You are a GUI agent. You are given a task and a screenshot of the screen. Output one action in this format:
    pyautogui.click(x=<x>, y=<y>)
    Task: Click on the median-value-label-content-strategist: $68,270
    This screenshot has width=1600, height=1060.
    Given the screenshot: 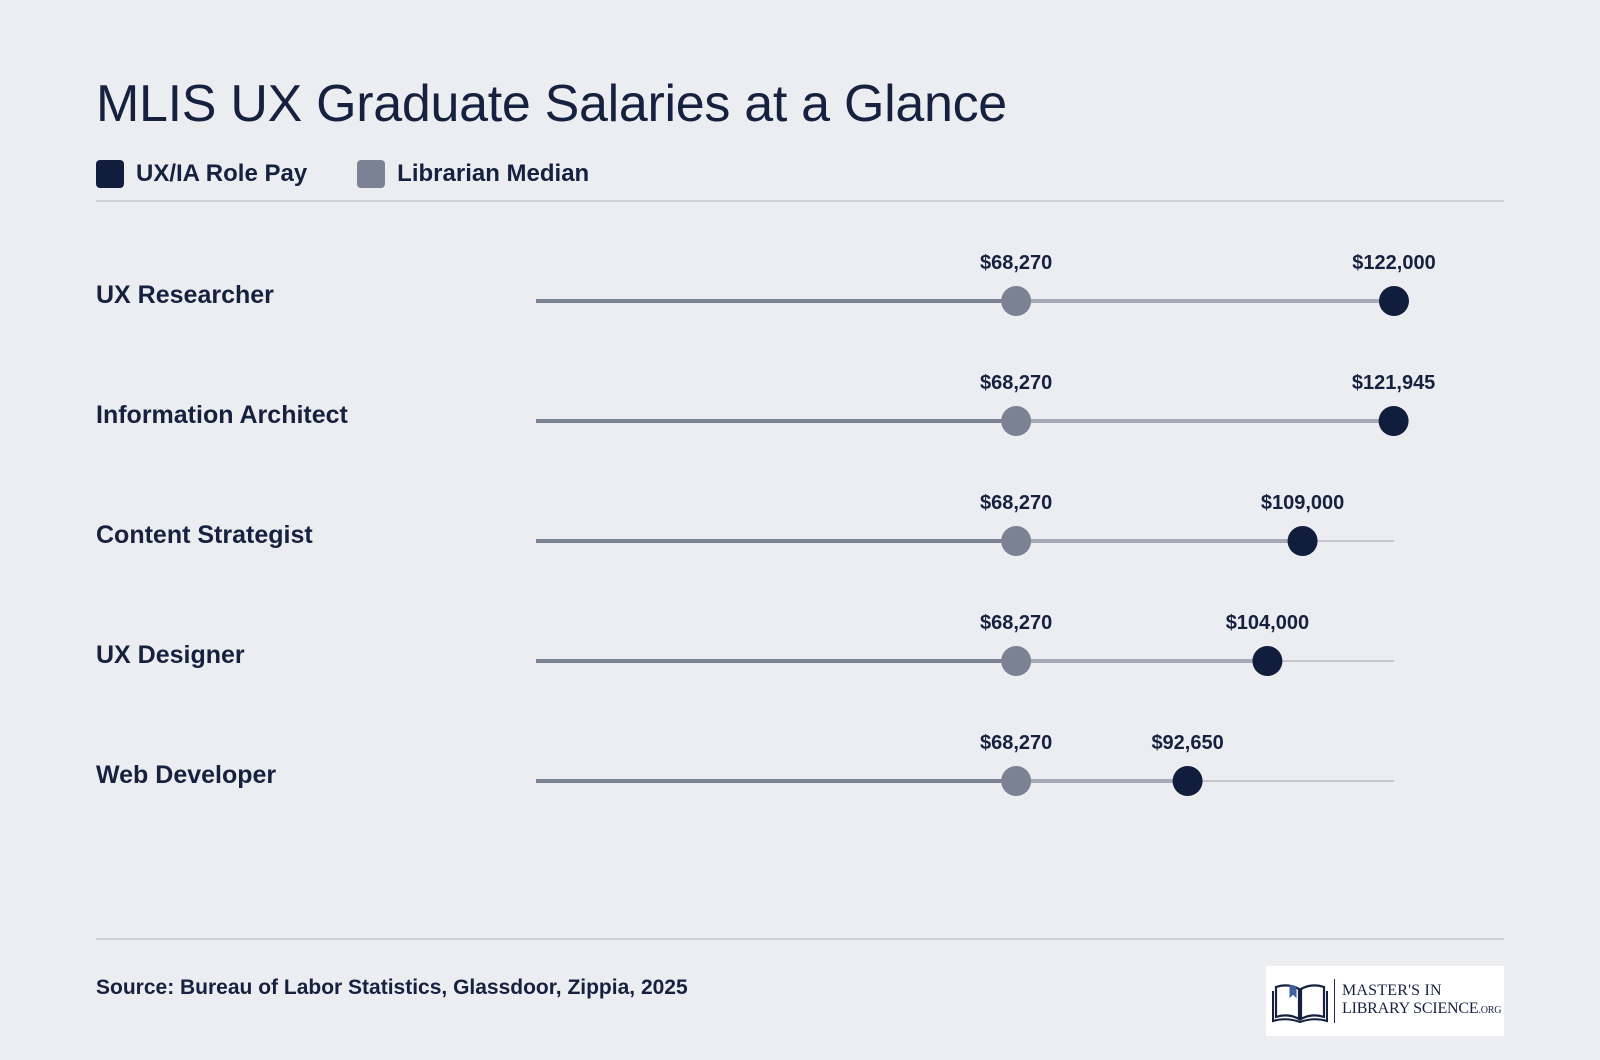 What is the action you would take?
    pyautogui.click(x=1016, y=503)
    